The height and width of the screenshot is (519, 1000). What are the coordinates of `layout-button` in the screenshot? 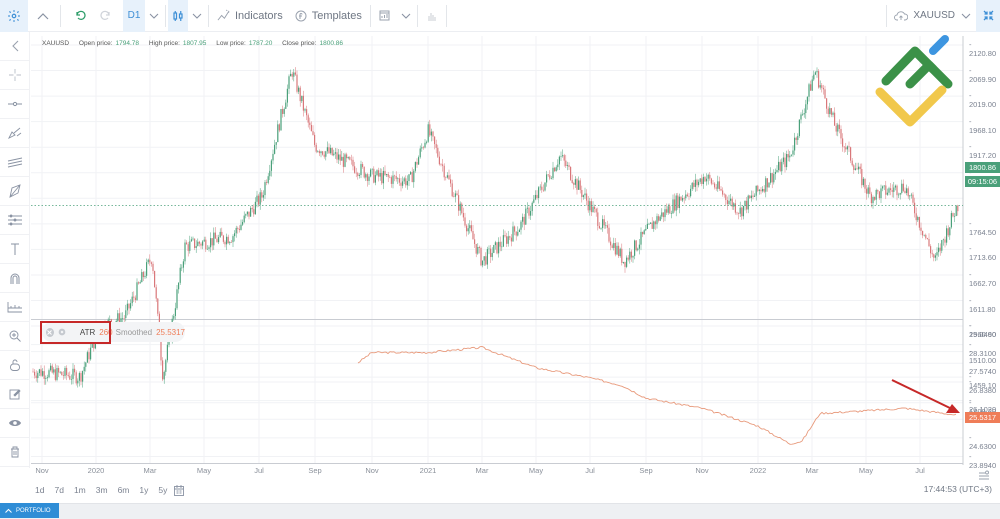 It's located at (385, 16).